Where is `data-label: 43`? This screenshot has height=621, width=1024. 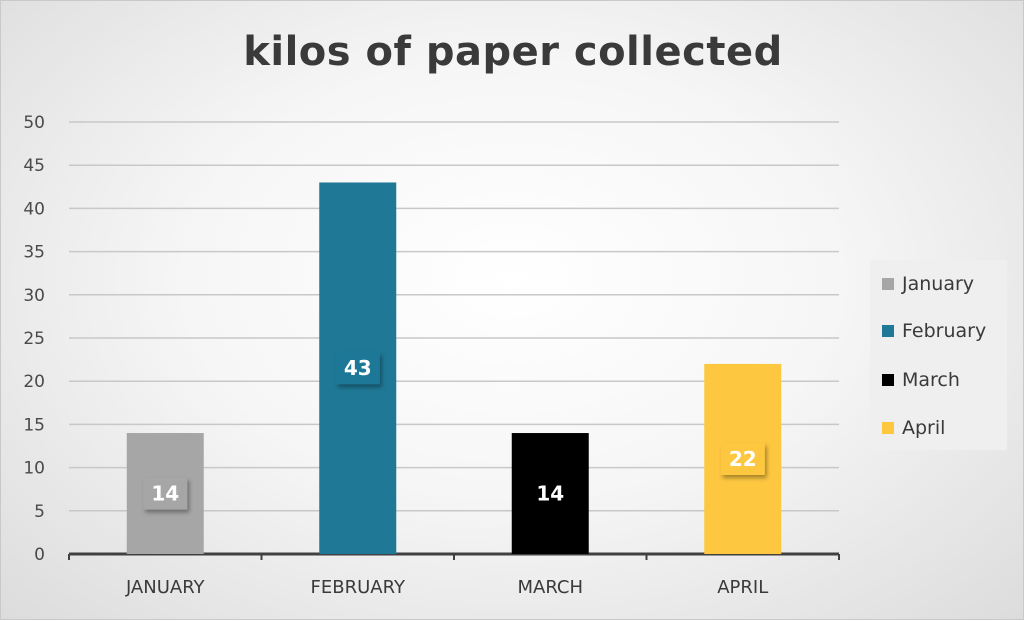 data-label: 43 is located at coordinates (358, 368).